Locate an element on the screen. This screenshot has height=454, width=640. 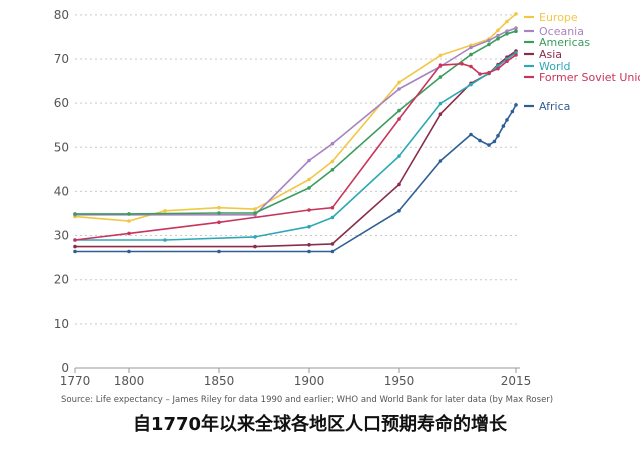
x-tick-label: 1850 is located at coordinates (219, 381).